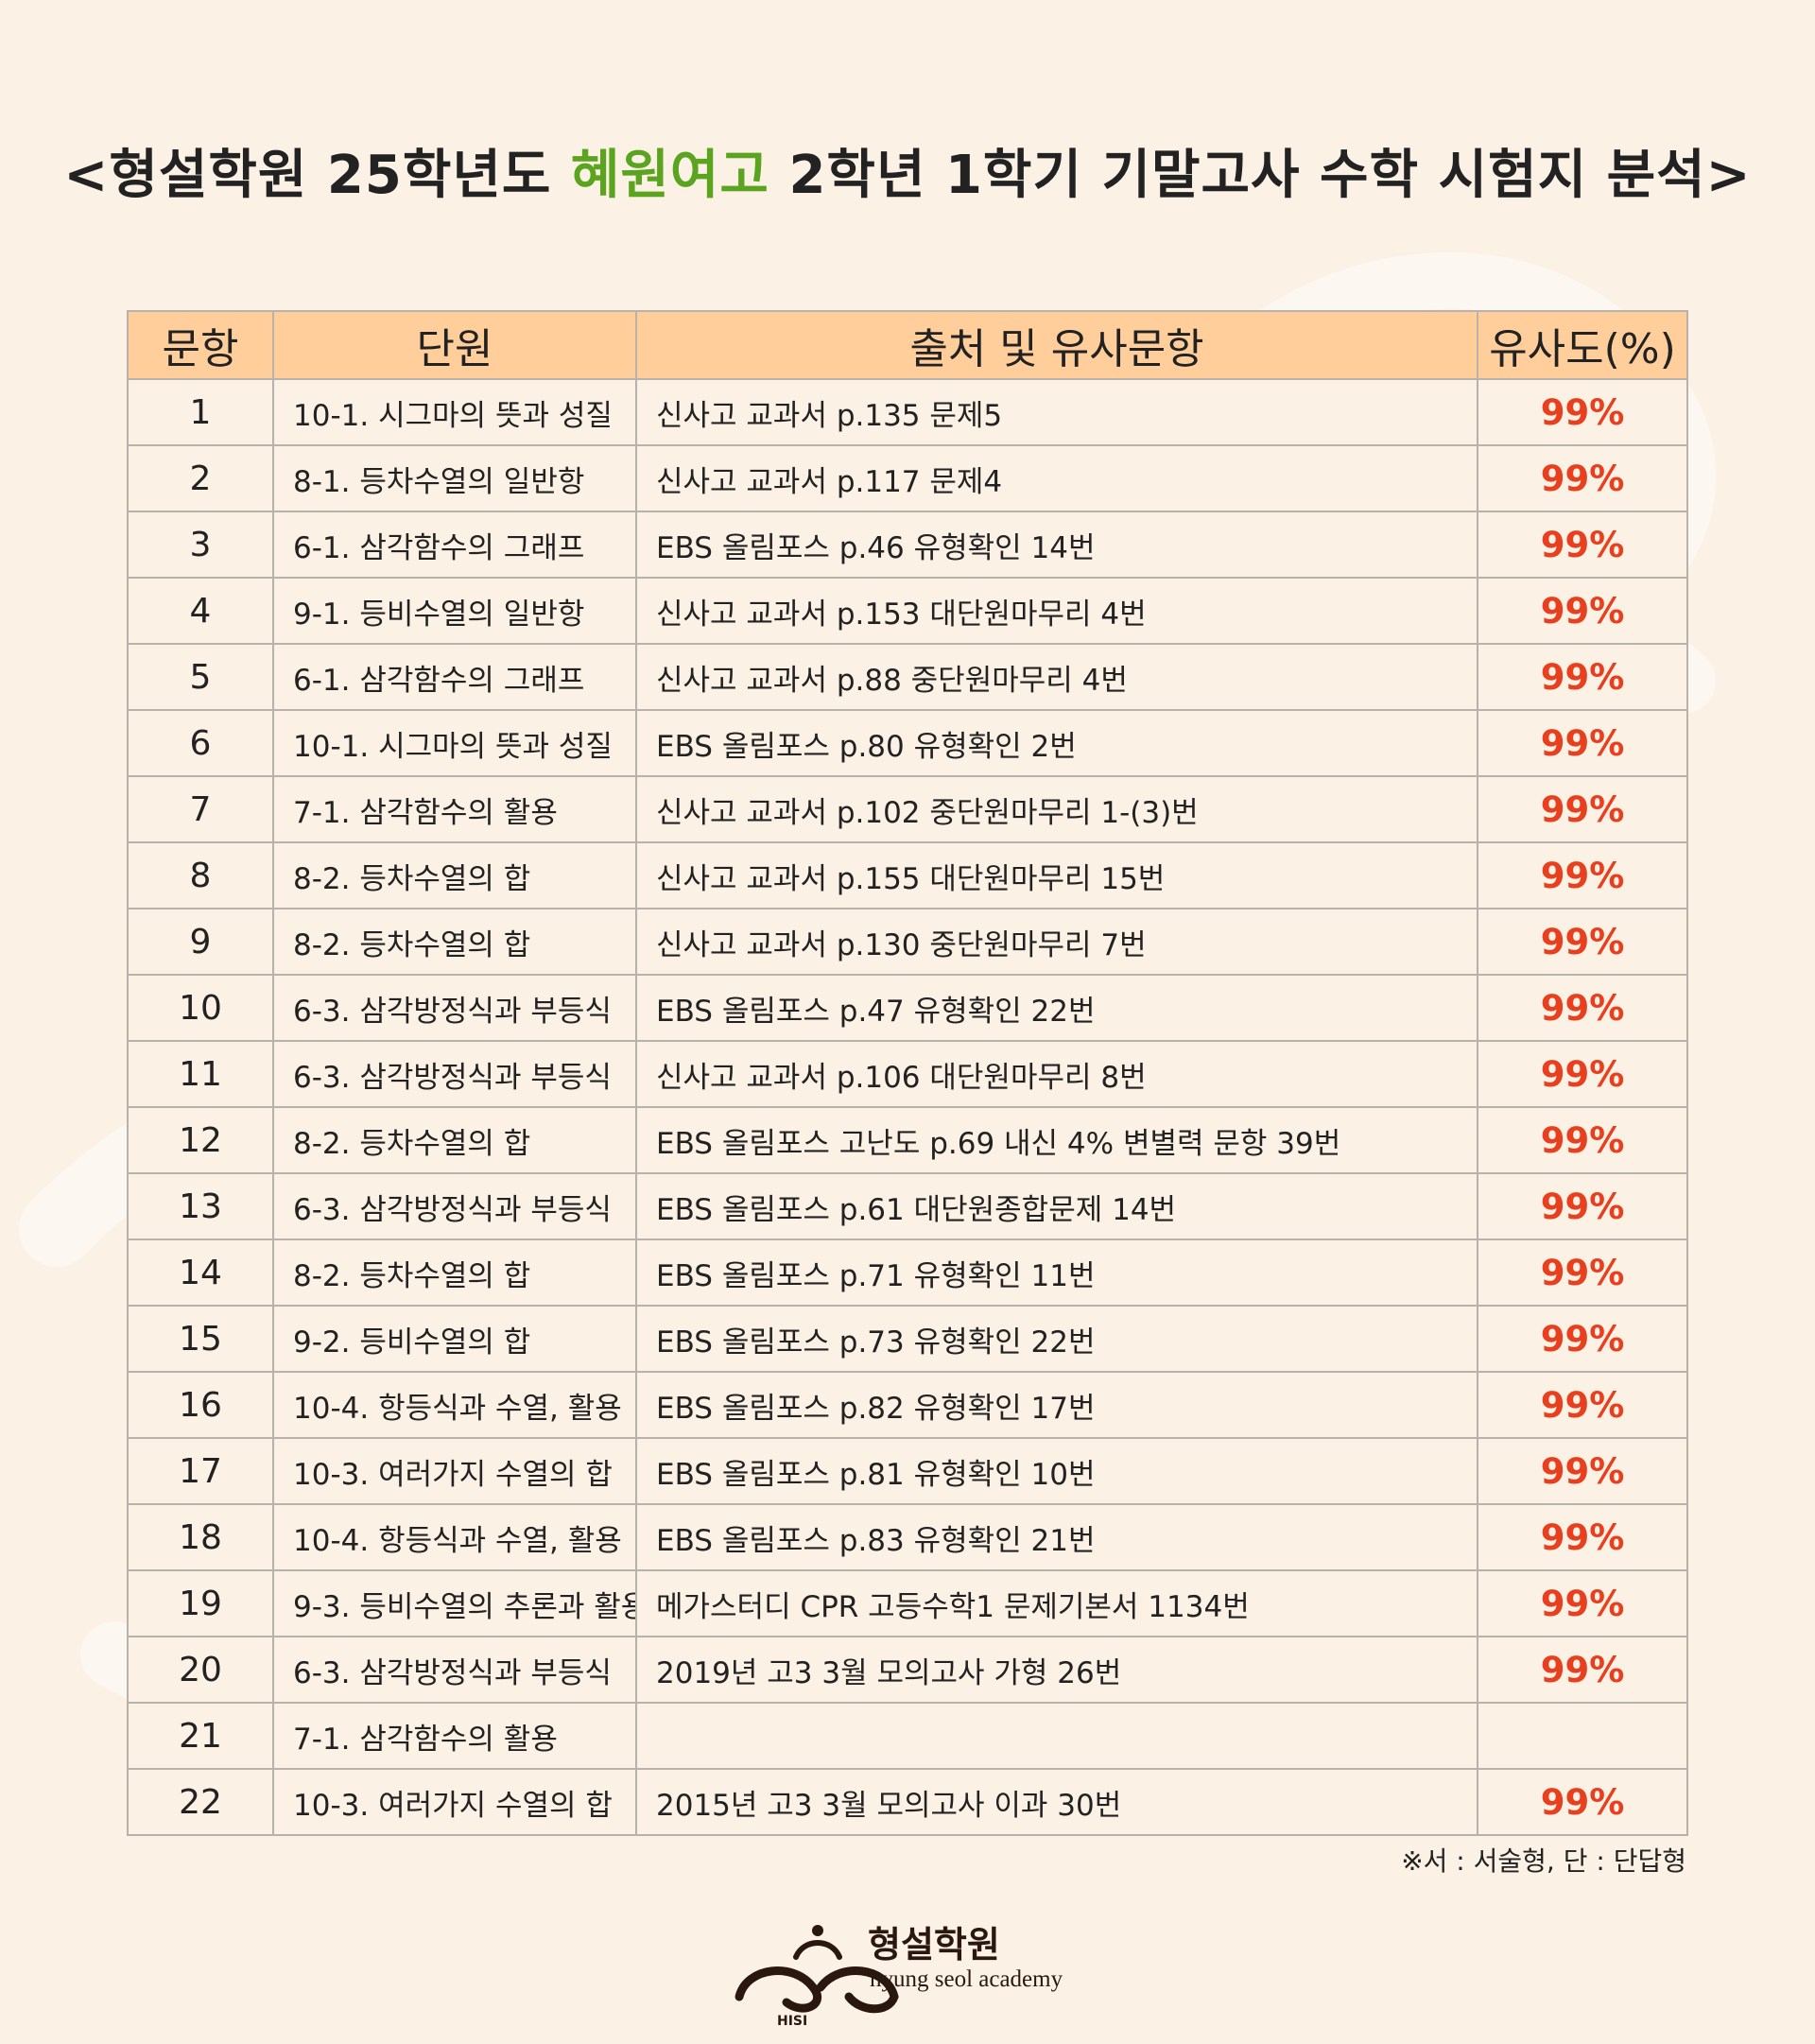 The height and width of the screenshot is (2044, 1815). What do you see at coordinates (455, 478) in the screenshot?
I see `unit-cell: 8-1. 등차수열의 일반항` at bounding box center [455, 478].